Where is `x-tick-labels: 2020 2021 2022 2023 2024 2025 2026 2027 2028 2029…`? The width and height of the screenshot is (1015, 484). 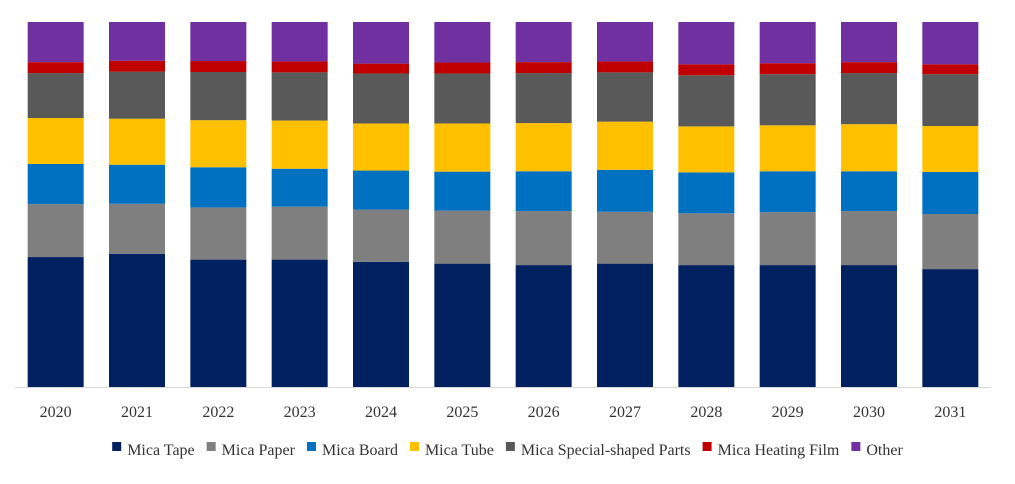
x-tick-labels: 2020 2021 2022 2023 2024 2025 2026 2027 2028 2029… is located at coordinates (503, 412).